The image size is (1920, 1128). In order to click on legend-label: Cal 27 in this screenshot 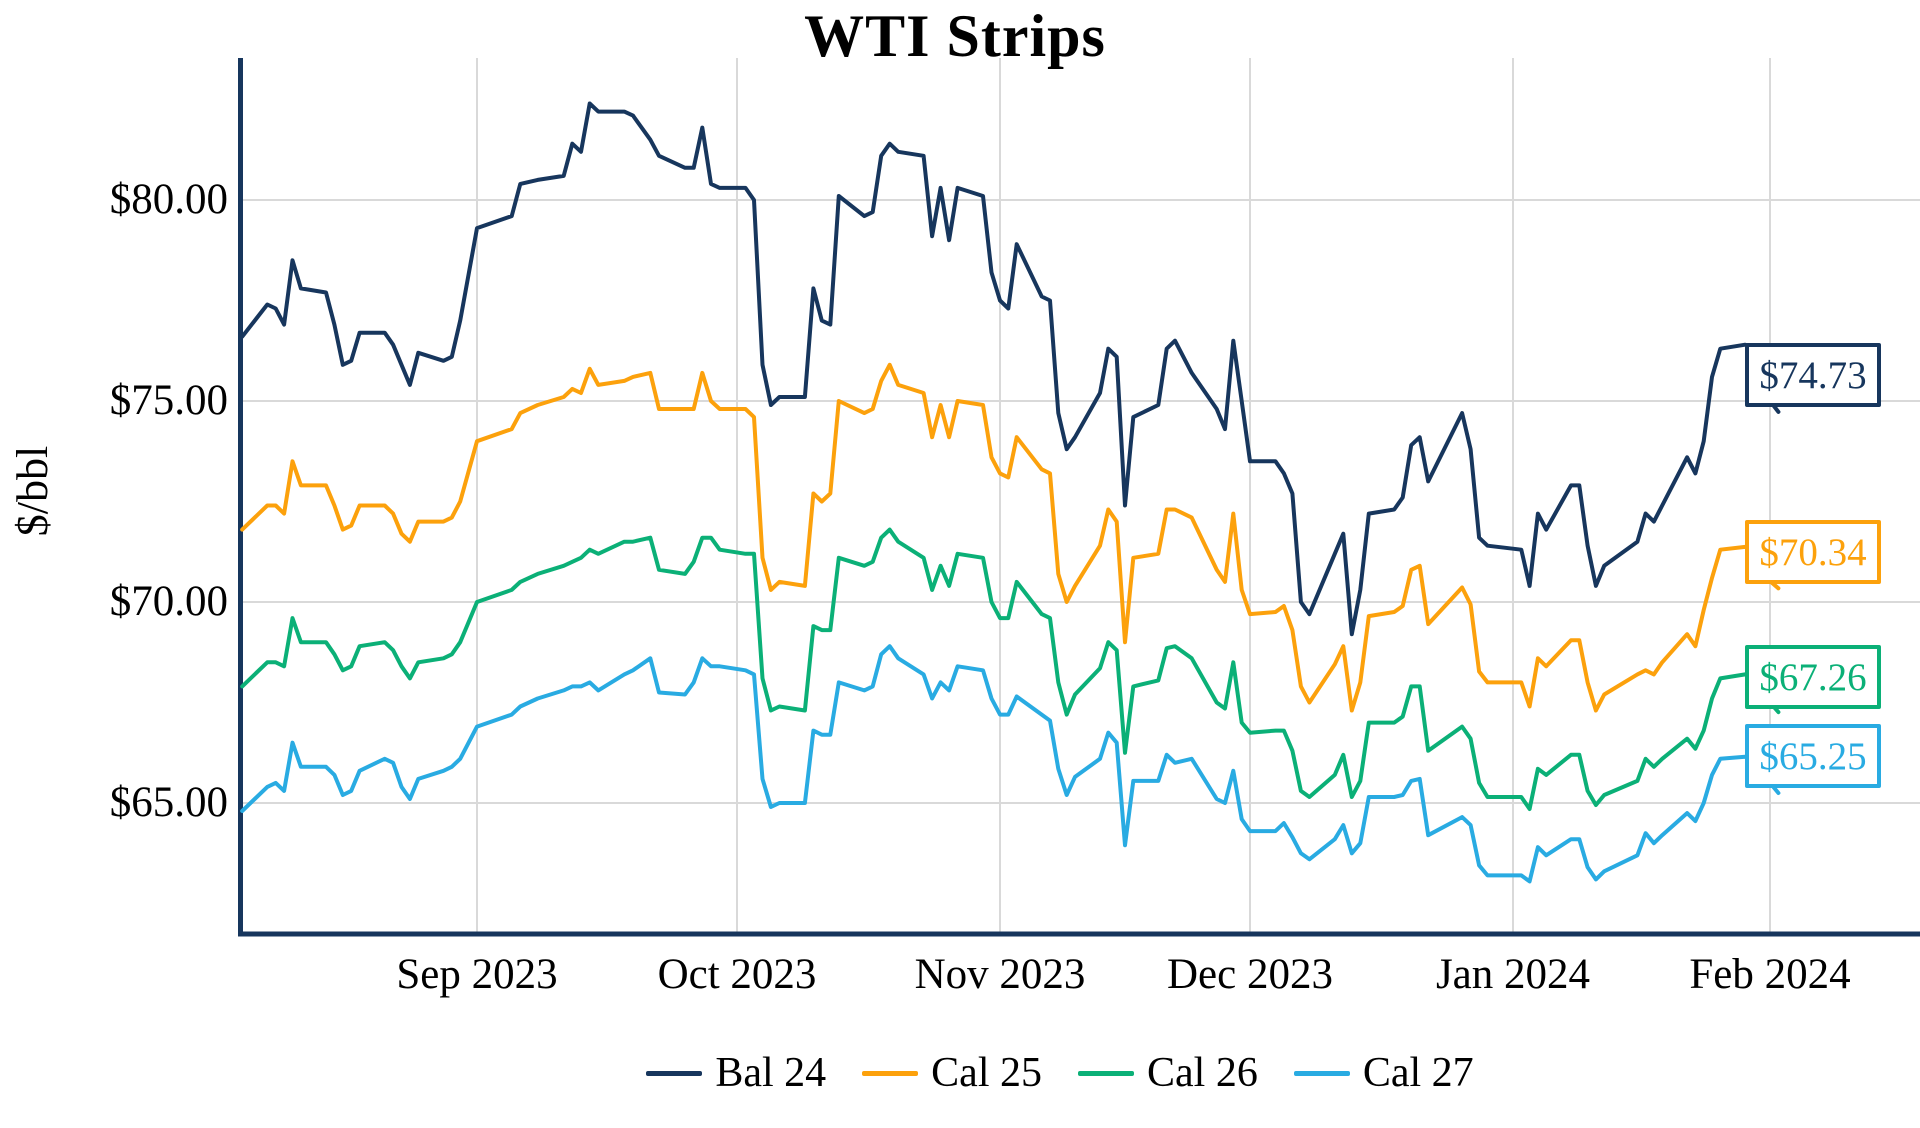, I will do `click(1418, 1073)`.